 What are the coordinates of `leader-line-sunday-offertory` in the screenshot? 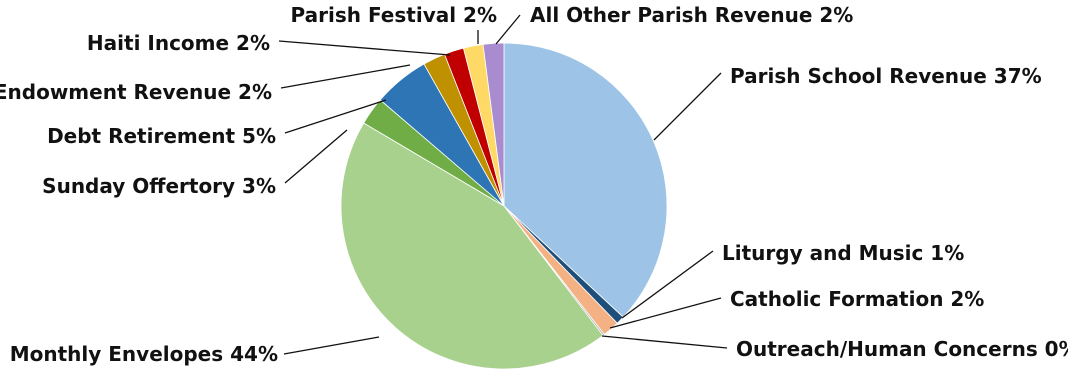 It's located at (316, 156).